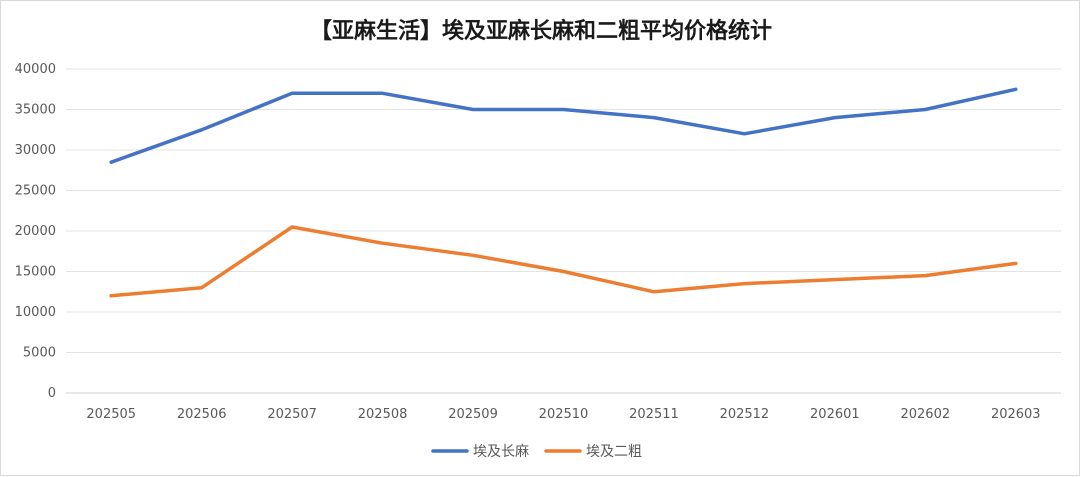 Image resolution: width=1080 pixels, height=477 pixels. What do you see at coordinates (835, 414) in the screenshot?
I see `x-tick-label: 202601` at bounding box center [835, 414].